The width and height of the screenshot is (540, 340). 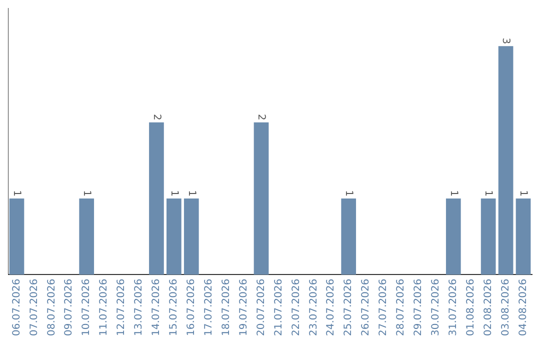 I want to click on x-tick-label: 26.07.2026, so click(x=366, y=307).